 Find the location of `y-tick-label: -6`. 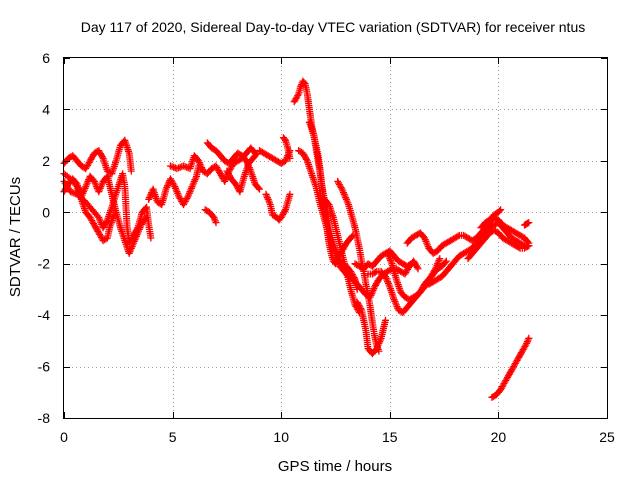

y-tick-label: -6 is located at coordinates (44, 367).